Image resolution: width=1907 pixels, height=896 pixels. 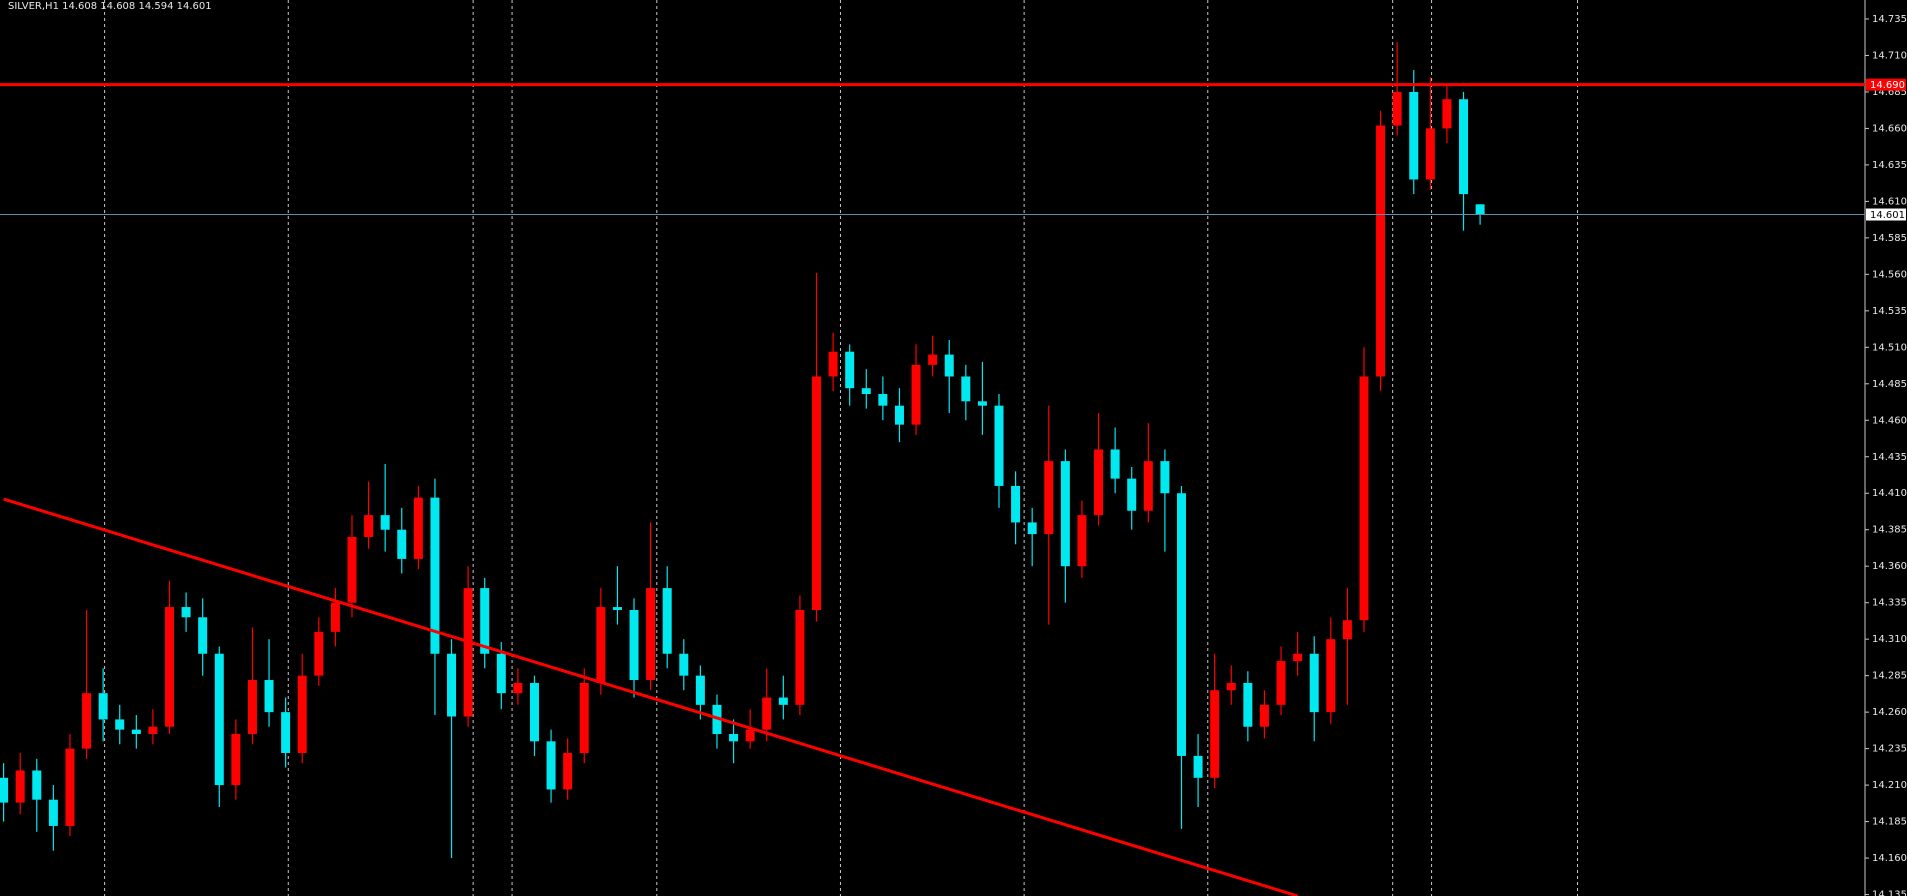 I want to click on chart-title: SILVER,H1 14.608 14.608 14.594 14.601, so click(x=110, y=6).